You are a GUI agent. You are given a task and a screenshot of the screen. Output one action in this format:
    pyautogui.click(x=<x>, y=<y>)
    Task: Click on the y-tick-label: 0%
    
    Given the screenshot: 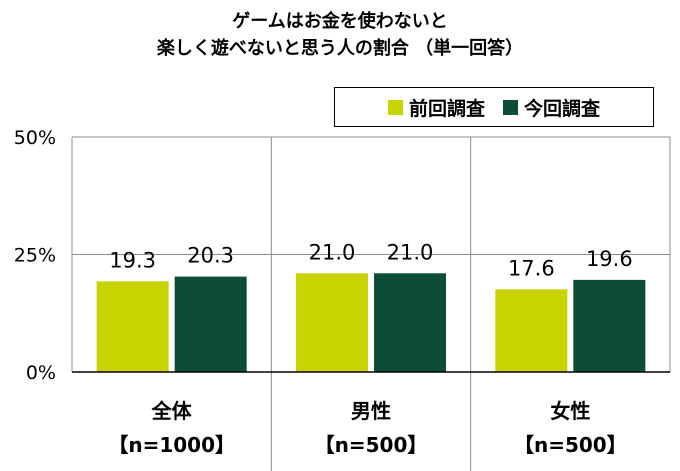 What is the action you would take?
    pyautogui.click(x=41, y=373)
    